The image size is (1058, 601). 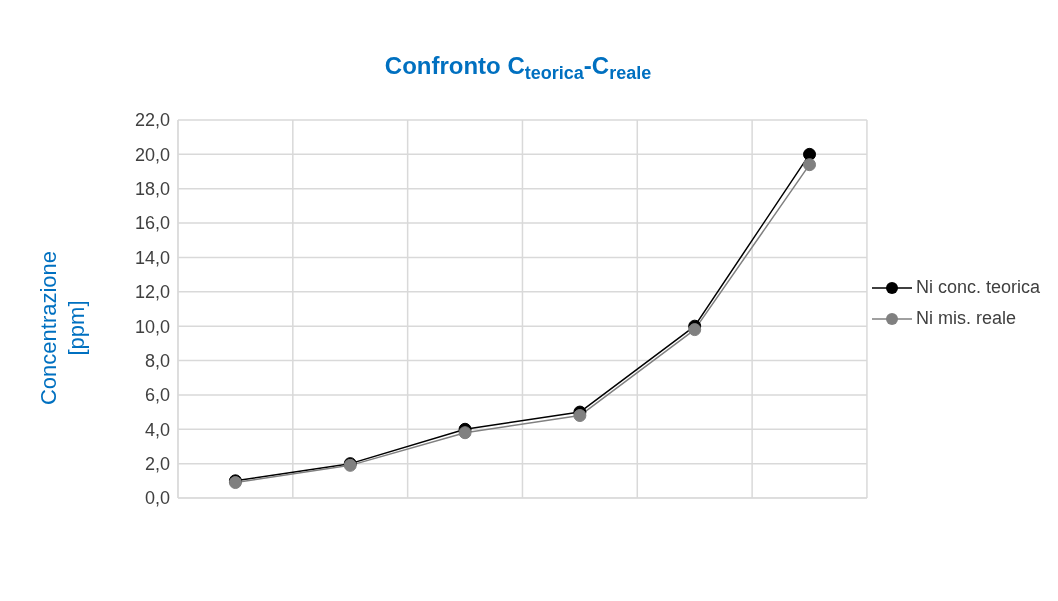 What do you see at coordinates (62, 328) in the screenshot?
I see `y-axis-title: Concentrazione [ppm]` at bounding box center [62, 328].